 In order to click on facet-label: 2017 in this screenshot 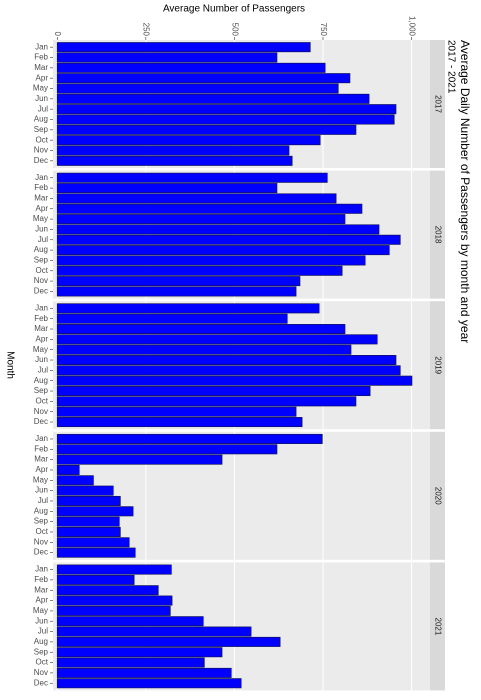, I will do `click(437, 104)`.